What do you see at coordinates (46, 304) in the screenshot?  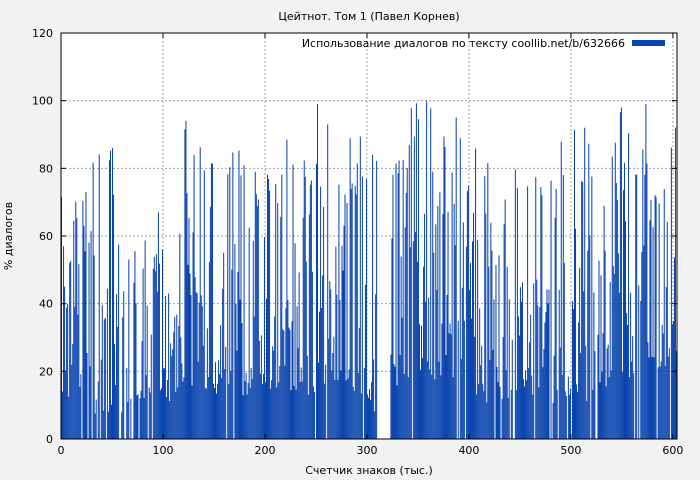 I see `y-tick-label: 40` at bounding box center [46, 304].